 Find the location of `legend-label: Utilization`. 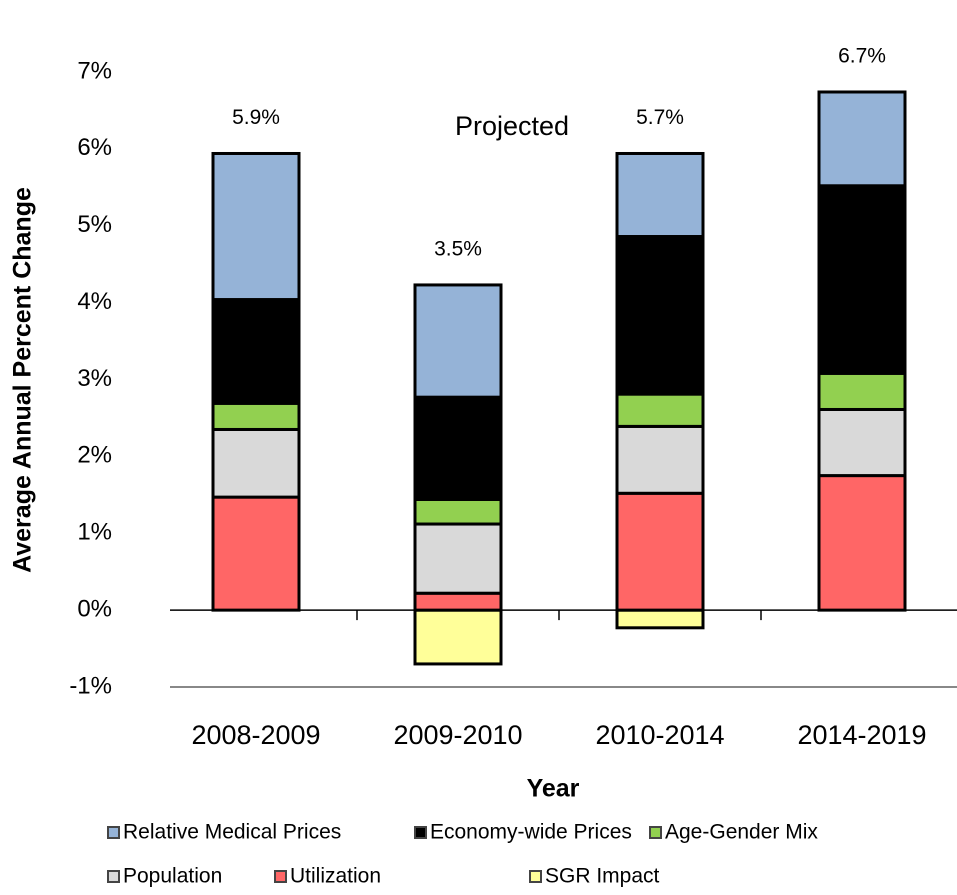

legend-label: Utilization is located at coordinates (335, 876).